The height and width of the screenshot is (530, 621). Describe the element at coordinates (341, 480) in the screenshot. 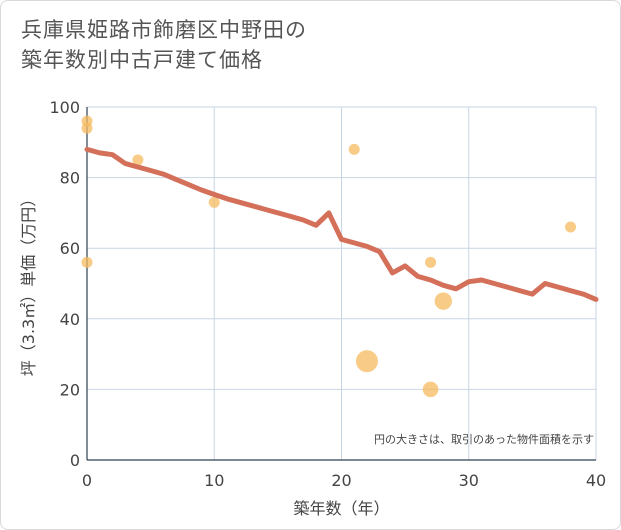

I see `x-tick-label: 20` at that location.